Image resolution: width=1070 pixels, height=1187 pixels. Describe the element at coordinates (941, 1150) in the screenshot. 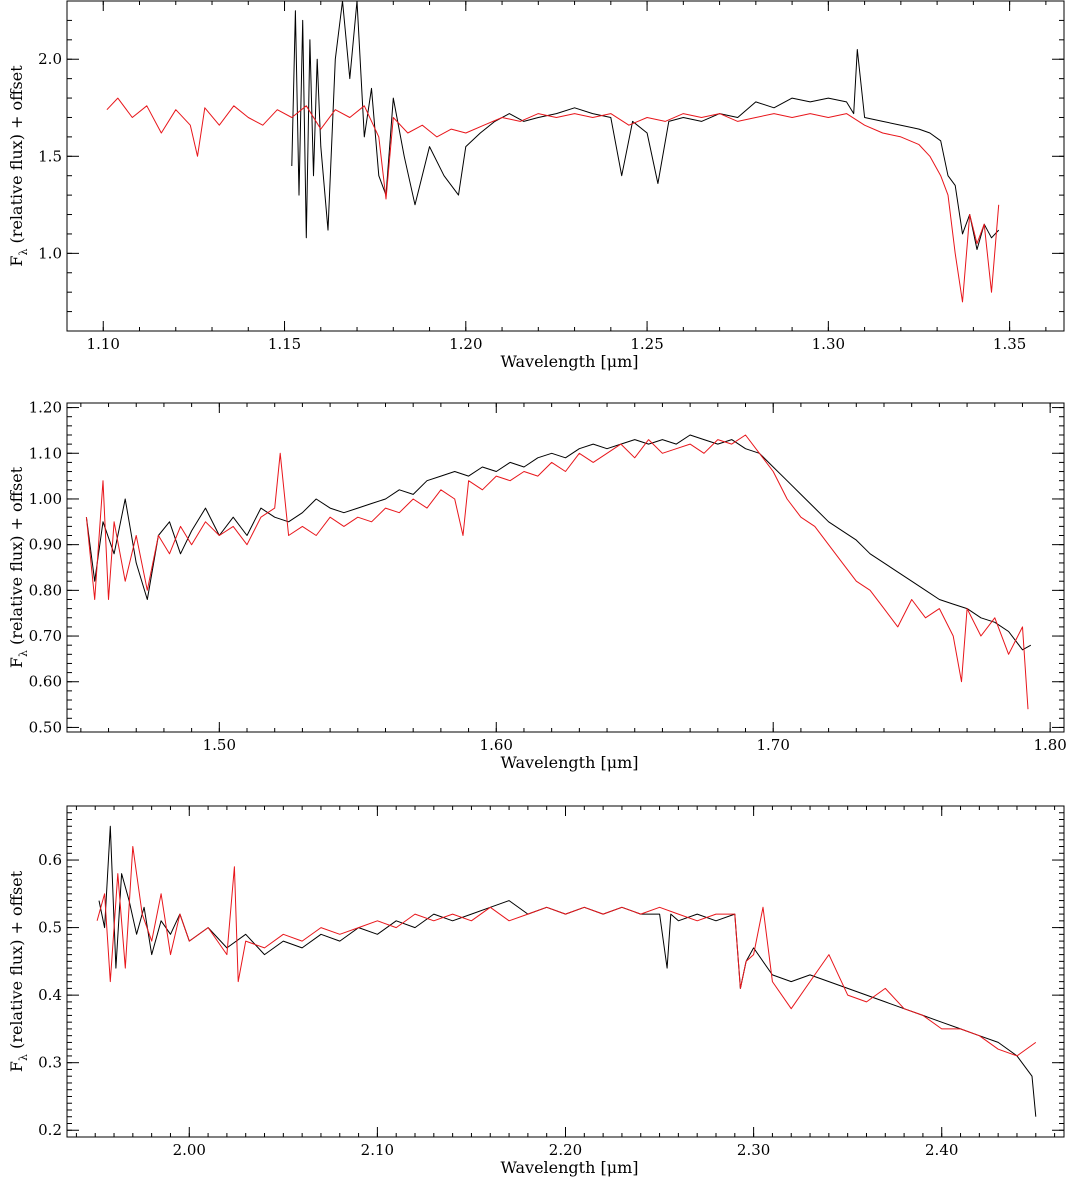

I see `panel-3-x-tick-label: 2.40` at that location.